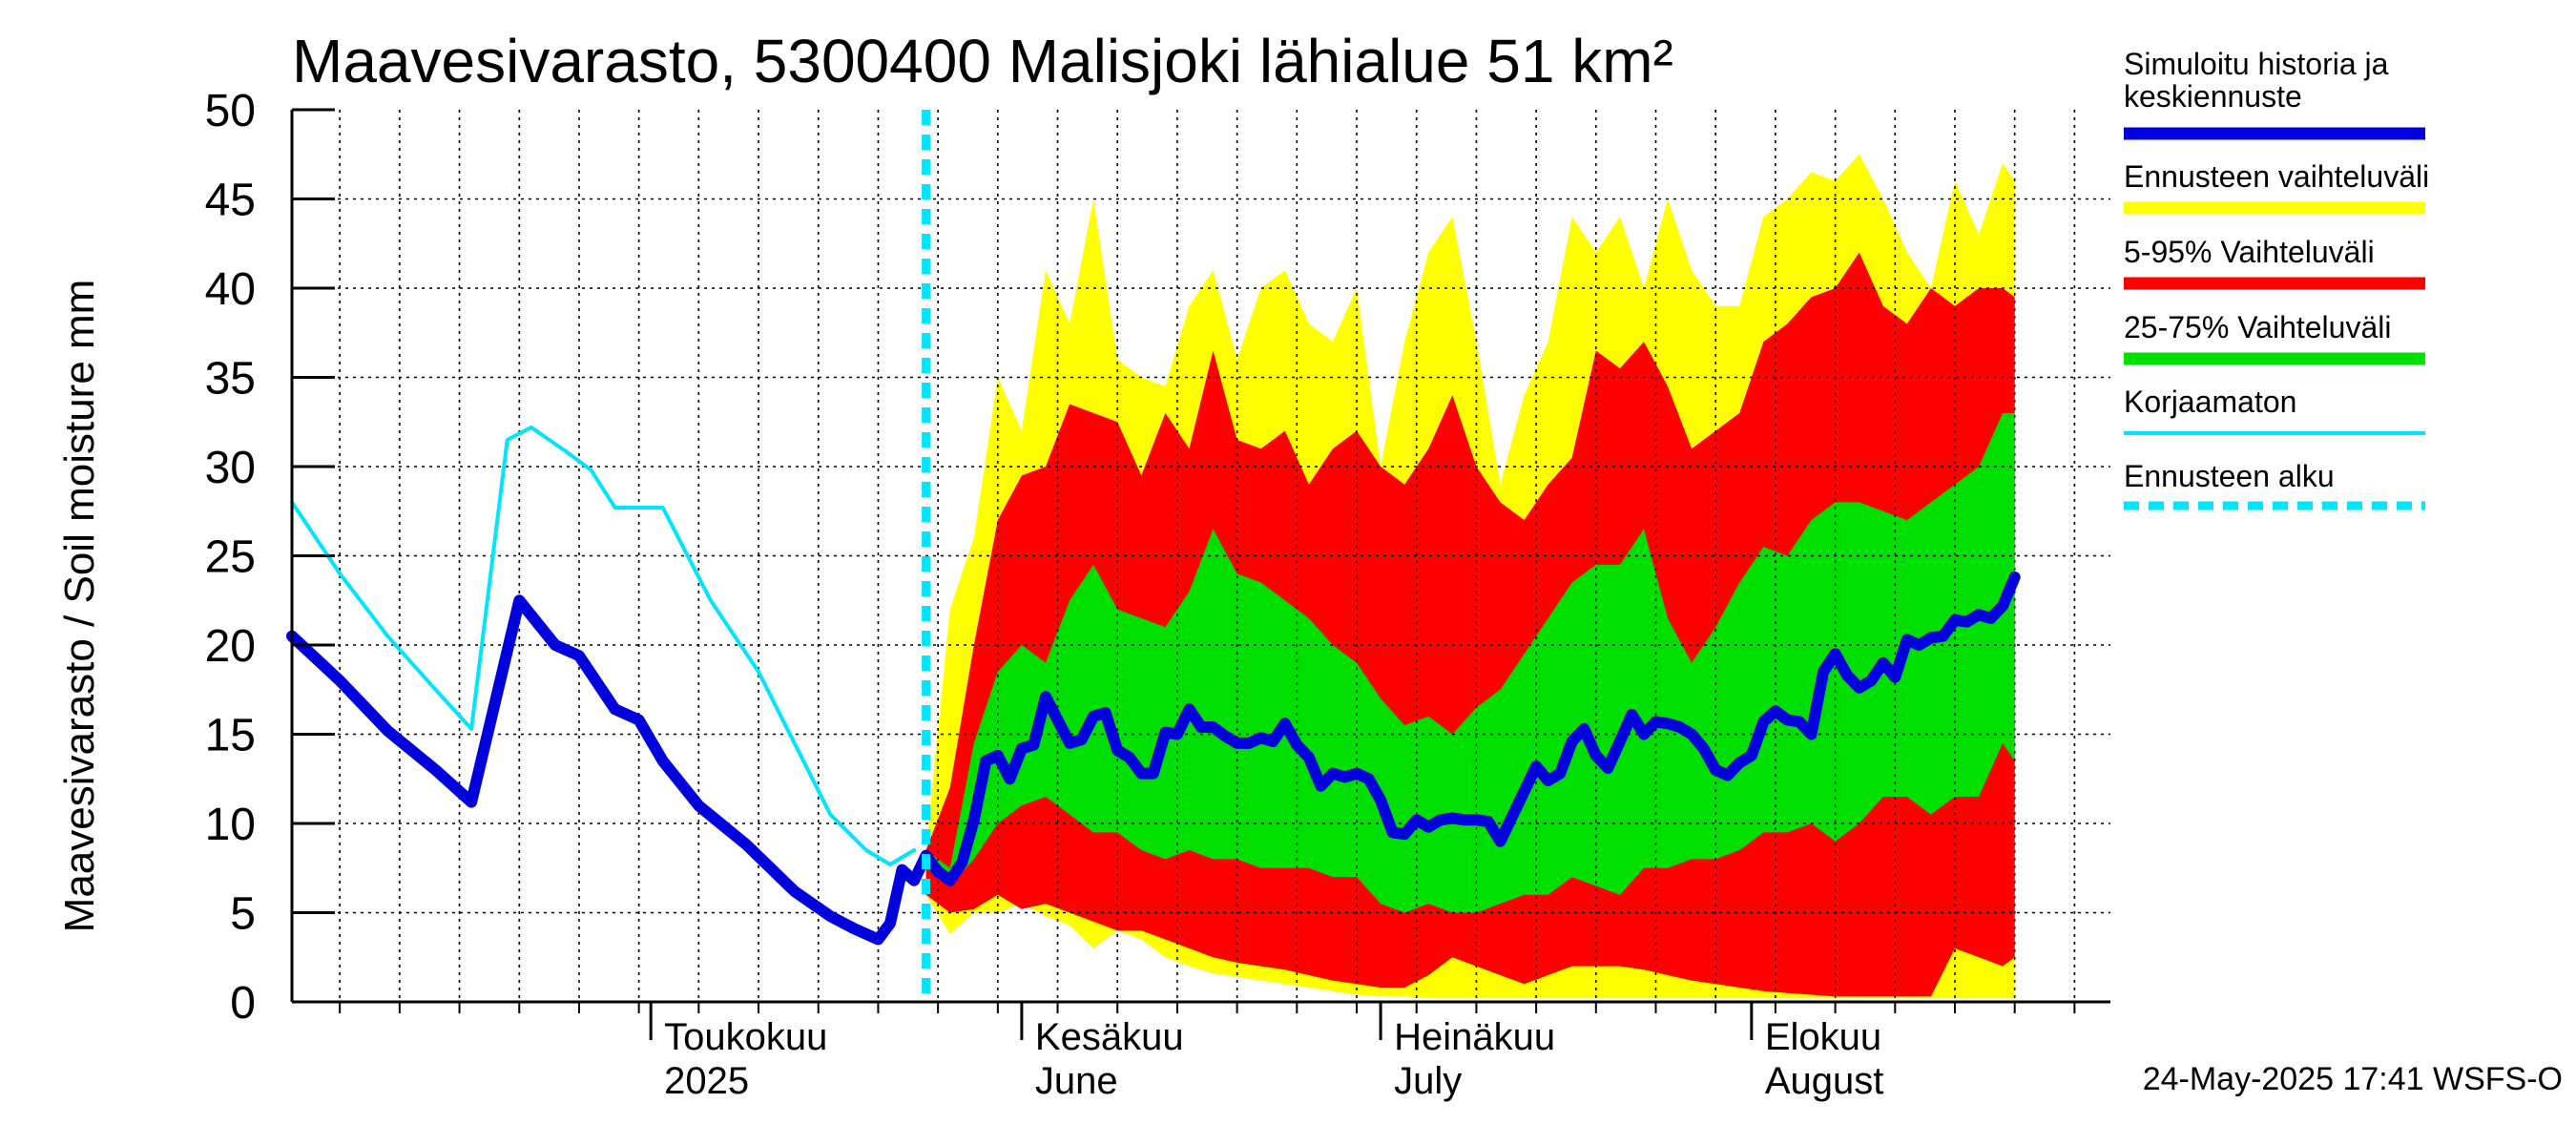 This screenshot has height=1145, width=2576. I want to click on y-tick-label: 0, so click(243, 1004).